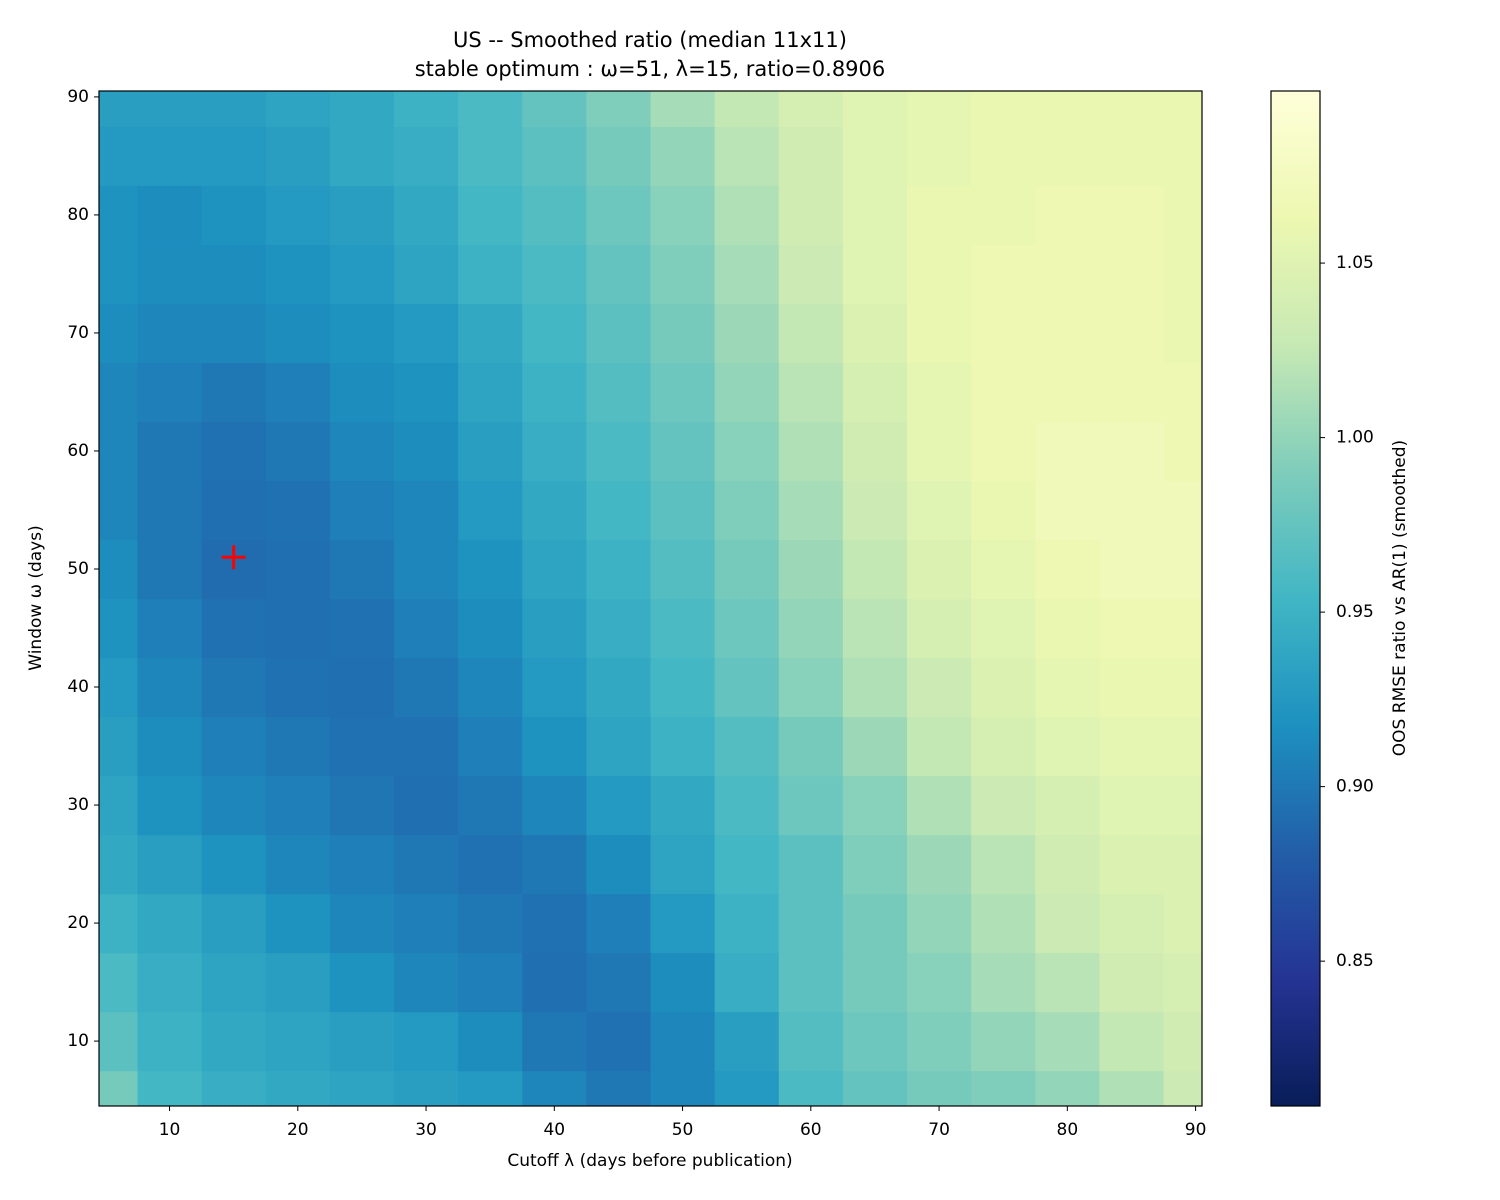  I want to click on x-tick-label: 50, so click(683, 1130).